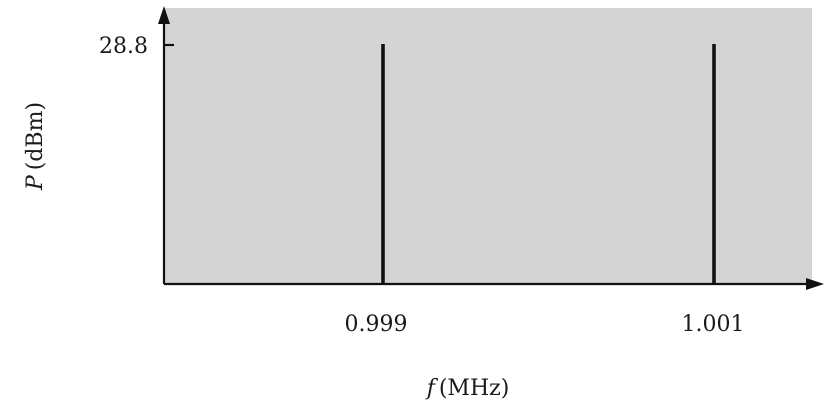 This screenshot has height=414, width=834. I want to click on y-axis-label: P (dBm), so click(35, 146).